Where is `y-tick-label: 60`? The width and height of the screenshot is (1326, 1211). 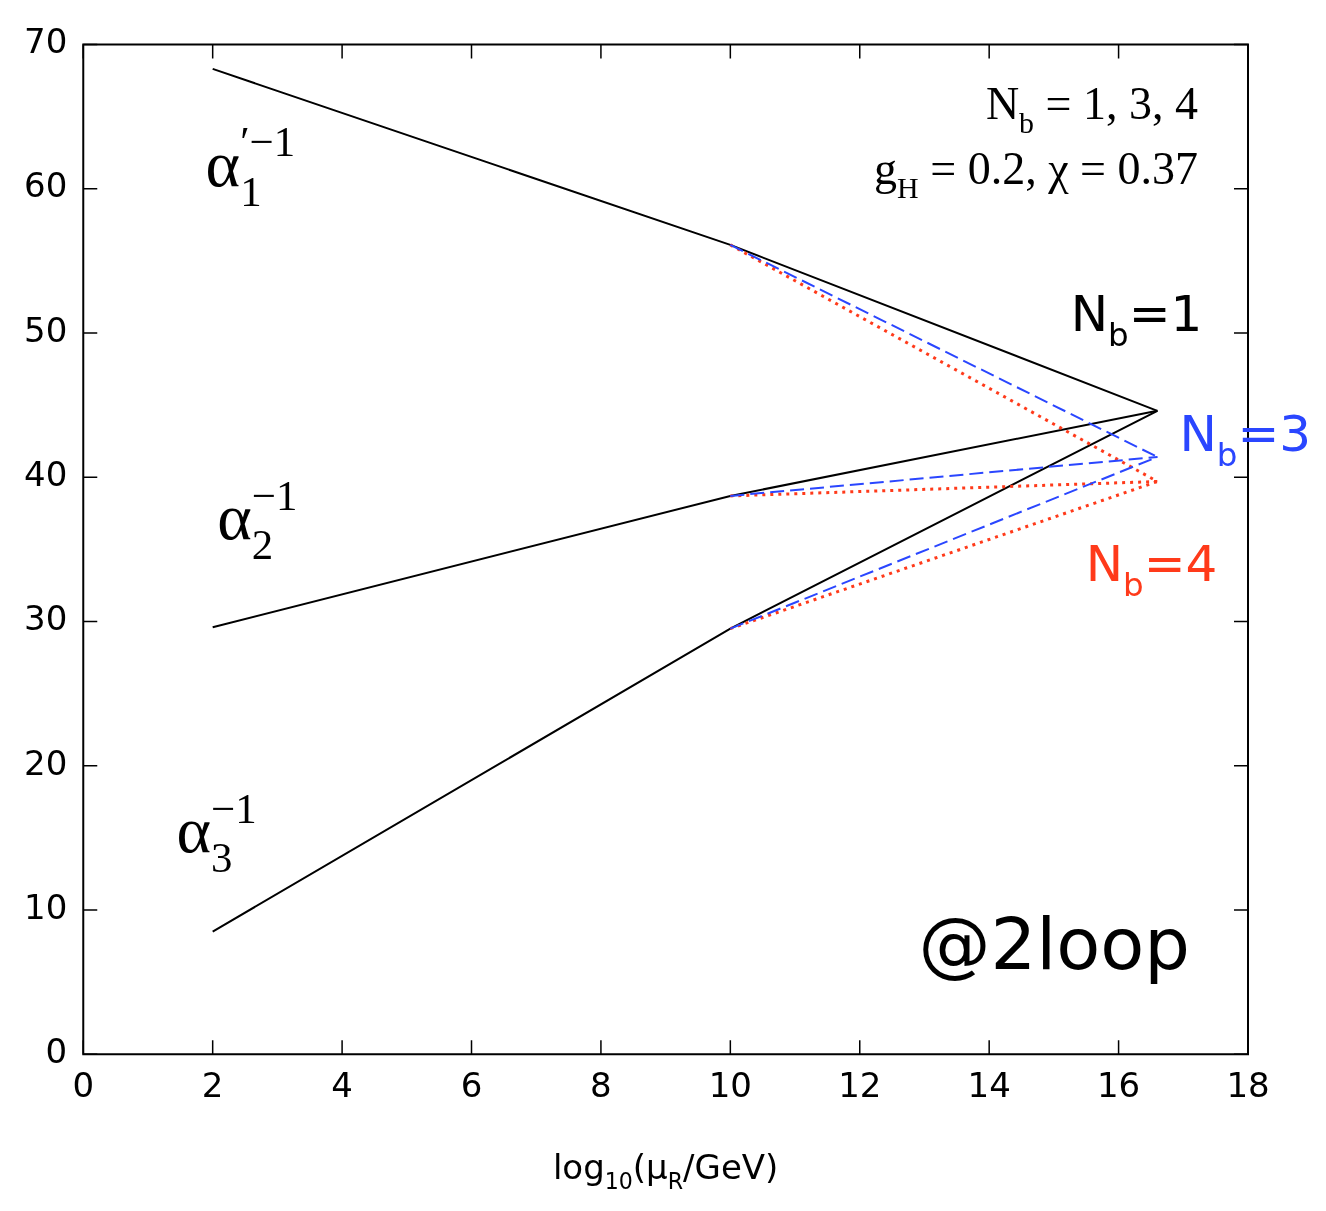
y-tick-label: 60 is located at coordinates (46, 185).